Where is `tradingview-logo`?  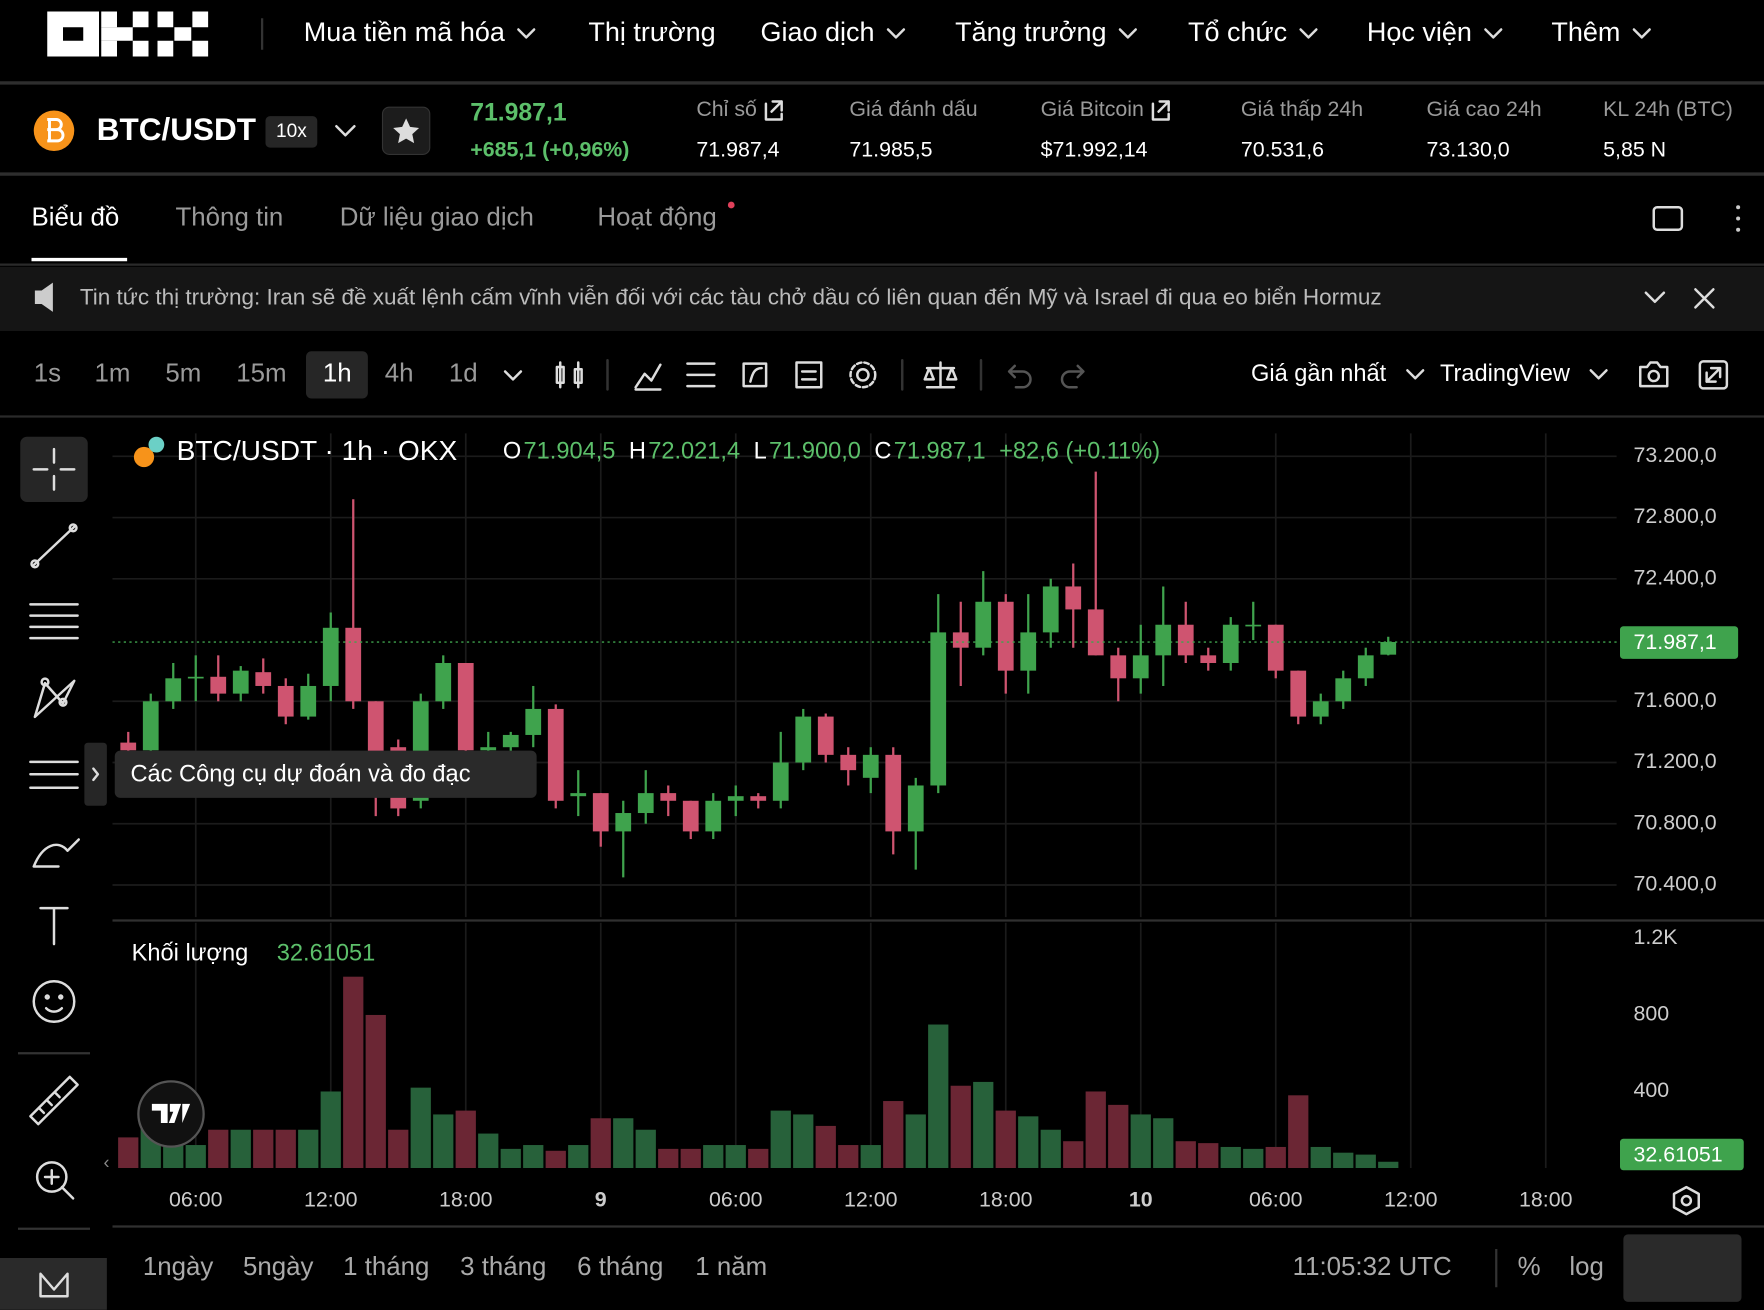
tradingview-logo is located at coordinates (171, 1114).